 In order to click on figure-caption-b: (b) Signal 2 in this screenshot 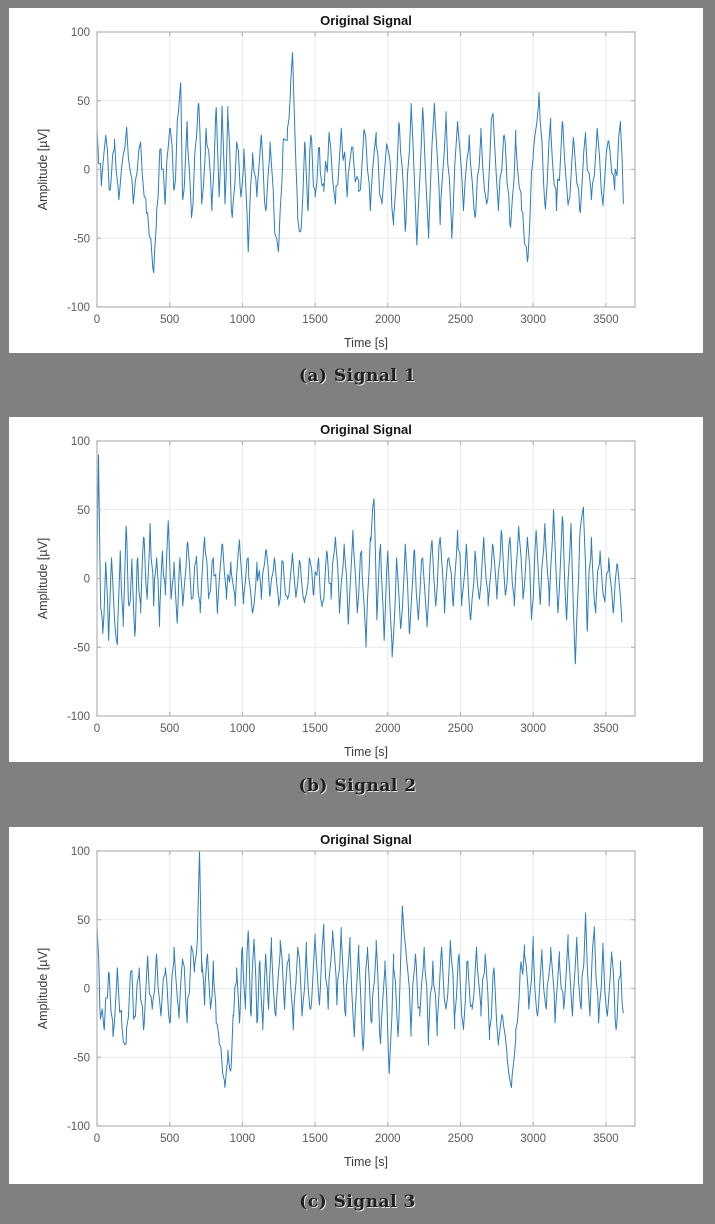, I will do `click(357, 786)`.